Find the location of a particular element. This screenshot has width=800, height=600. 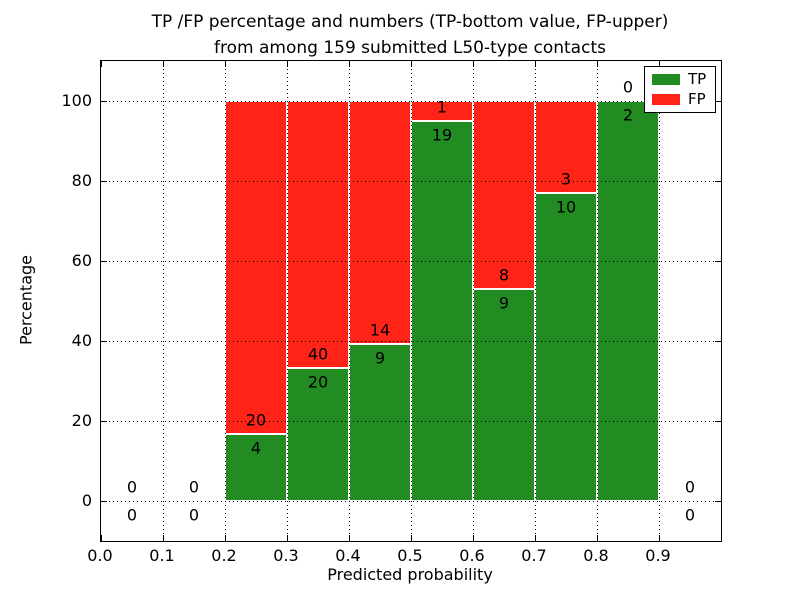

bar-segment-tp-bin5 is located at coordinates (442, 311).